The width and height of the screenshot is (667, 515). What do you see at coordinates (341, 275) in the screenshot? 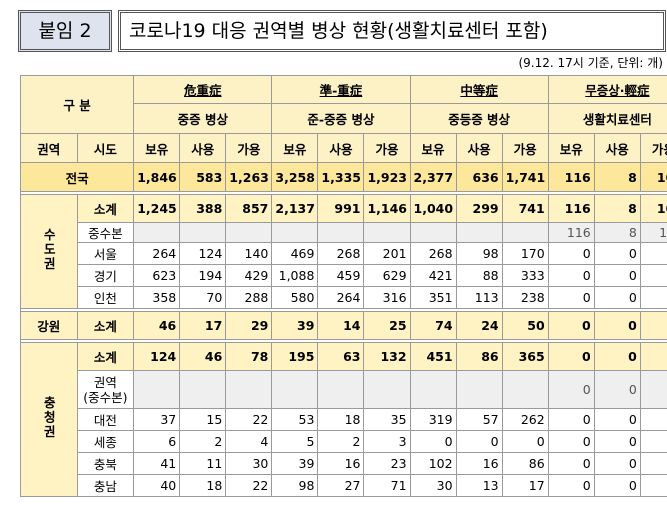
I see `value-cell: 459` at bounding box center [341, 275].